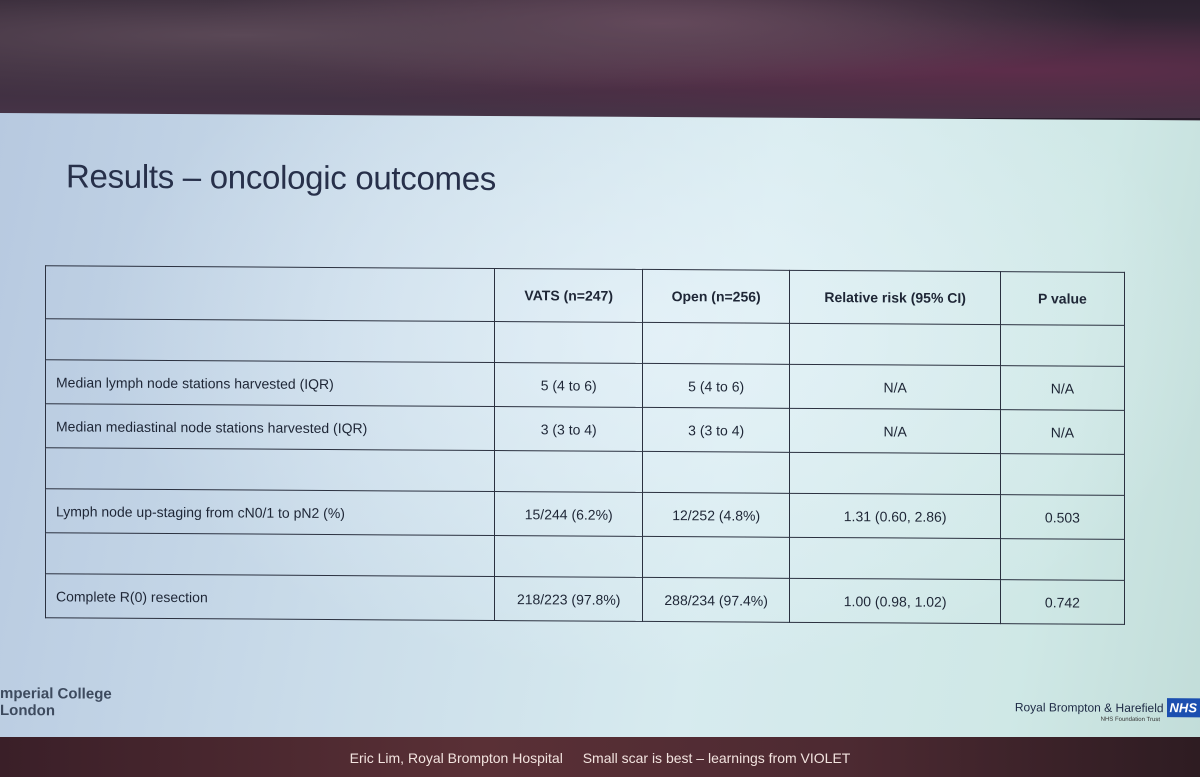 The height and width of the screenshot is (777, 1200). What do you see at coordinates (1062, 517) in the screenshot?
I see `p-value: 0.503` at bounding box center [1062, 517].